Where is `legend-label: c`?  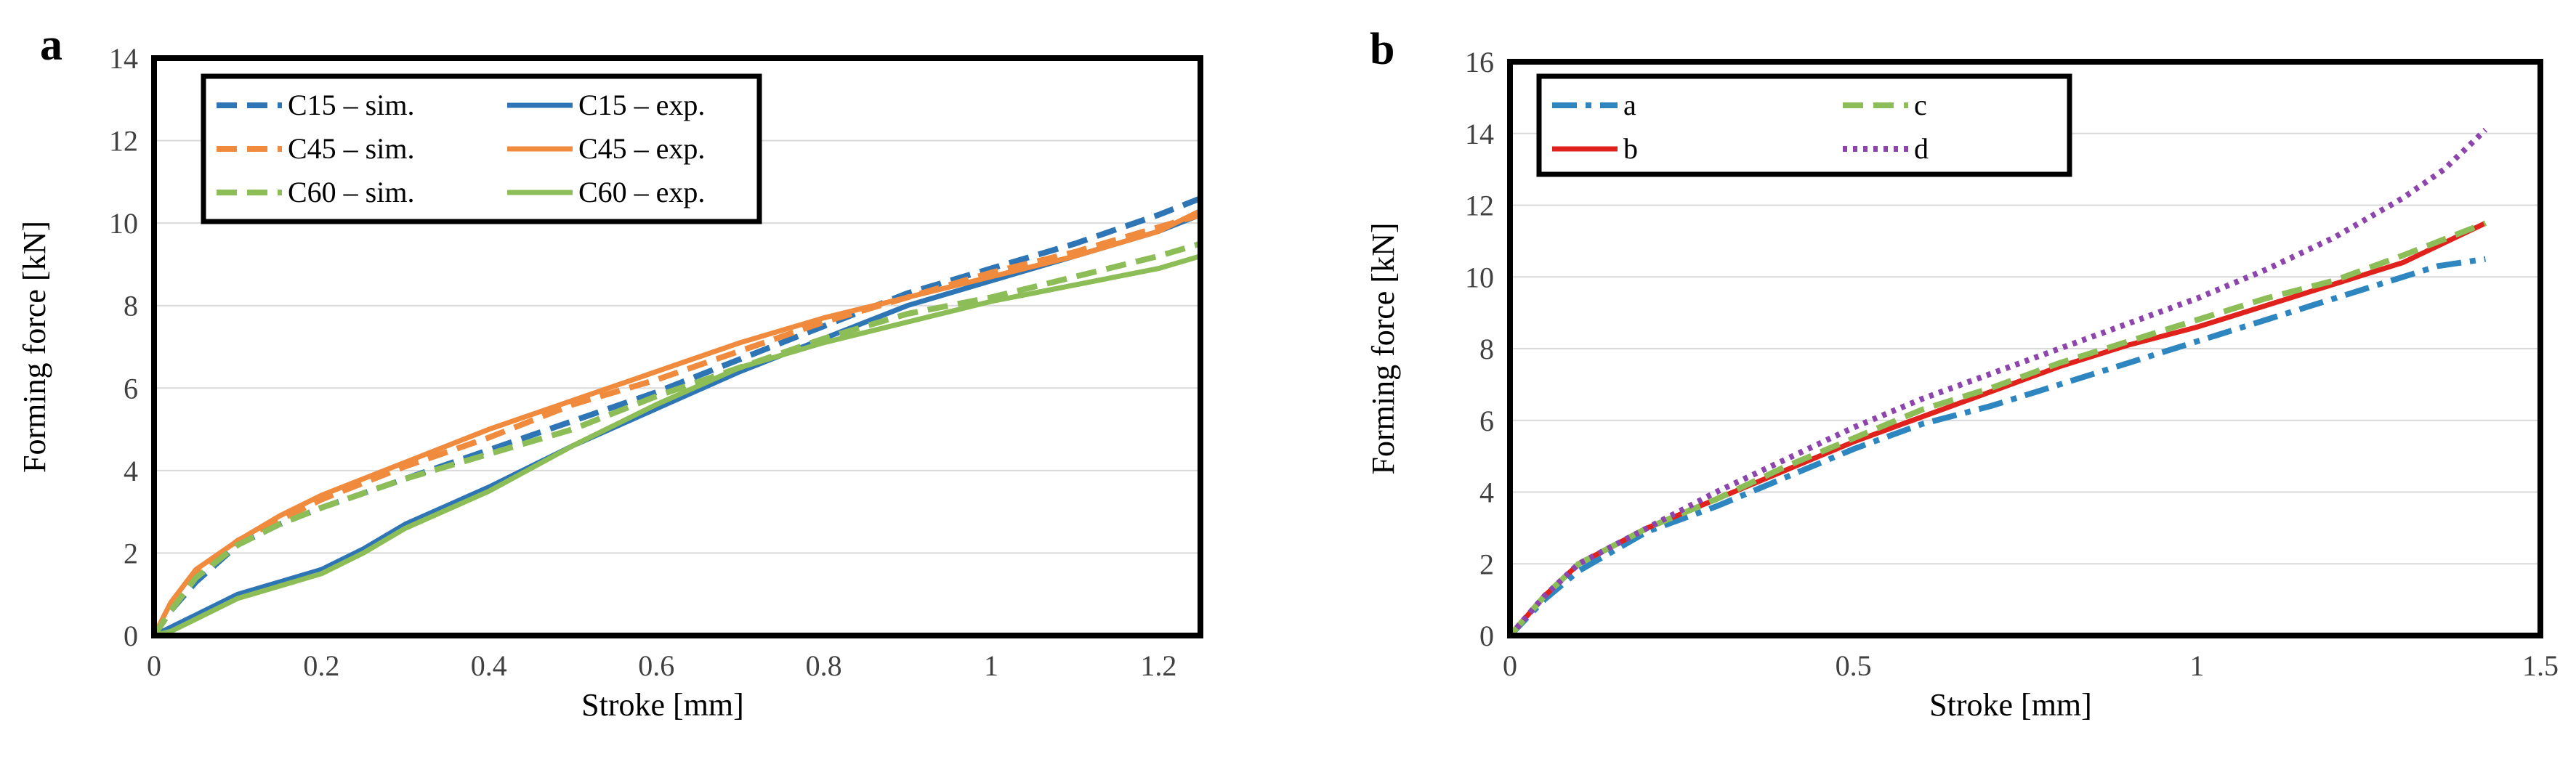
legend-label: c is located at coordinates (1921, 105).